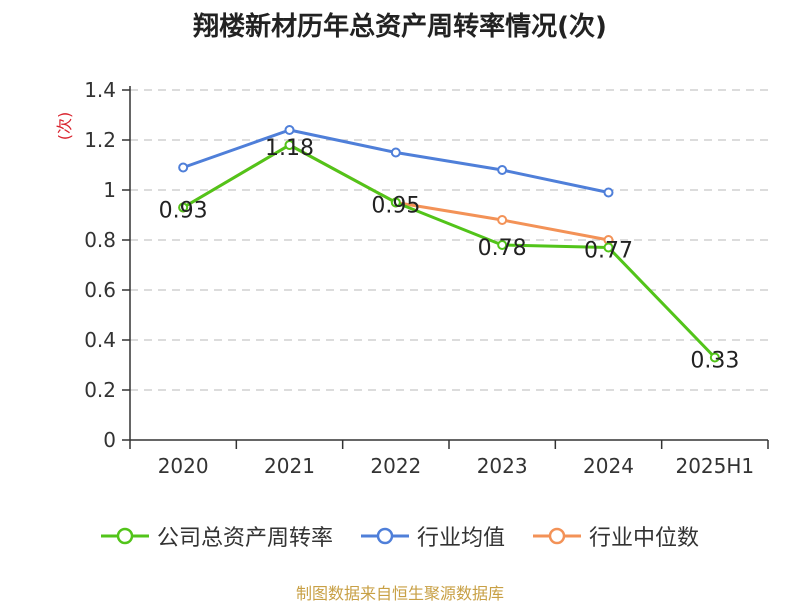 The image size is (800, 604). Describe the element at coordinates (502, 466) in the screenshot. I see `x-tick-label: 2023` at that location.